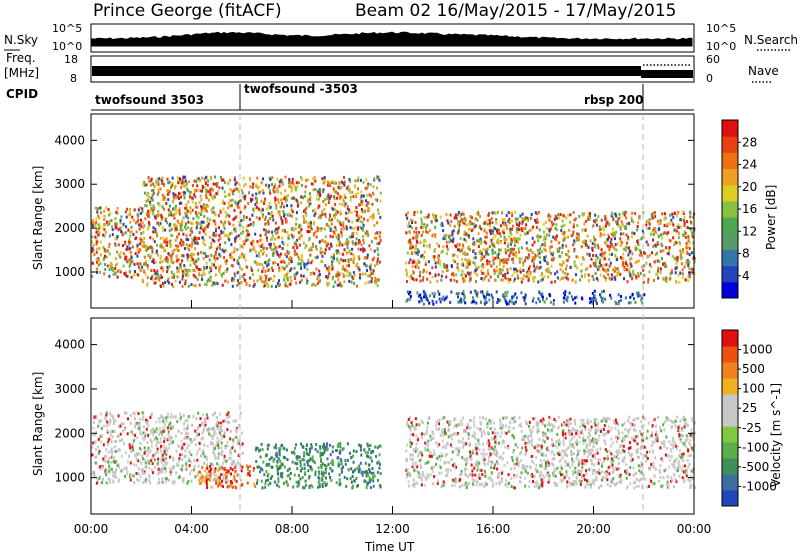 This screenshot has height=554, width=800. I want to click on ytick-label: 3000, so click(69, 184).